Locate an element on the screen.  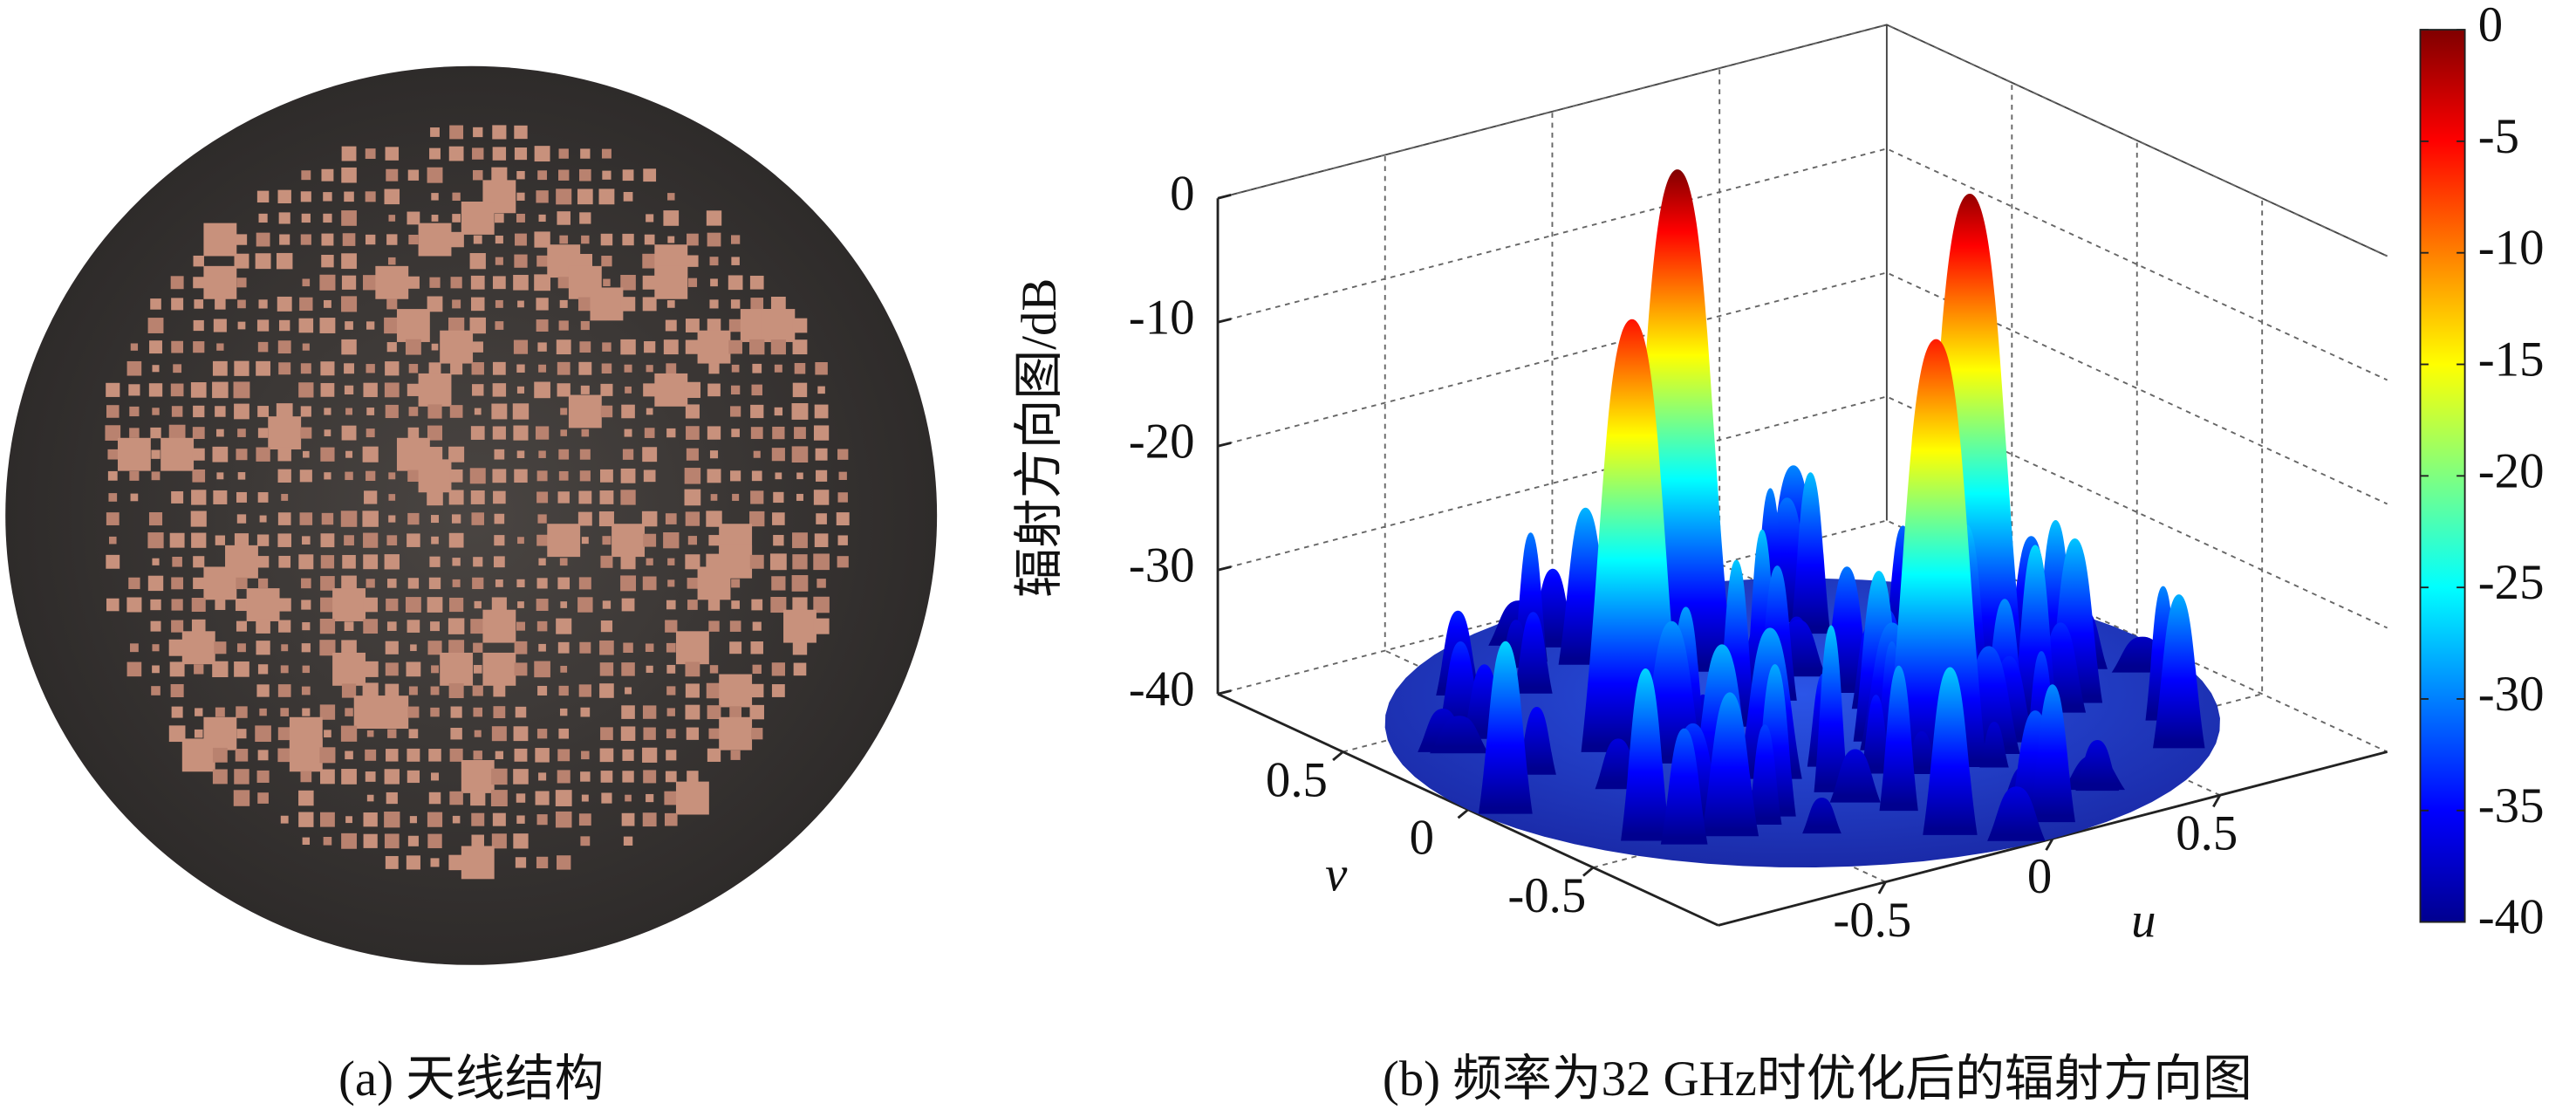
v-tick-label: -0.5 is located at coordinates (1546, 895).